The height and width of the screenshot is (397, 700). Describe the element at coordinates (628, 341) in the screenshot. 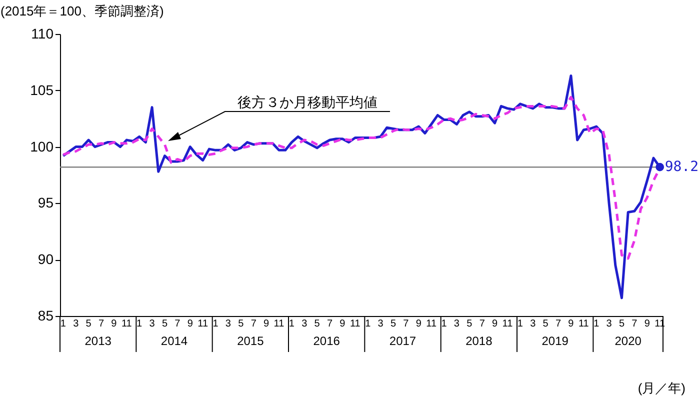

I see `text: 2020` at that location.